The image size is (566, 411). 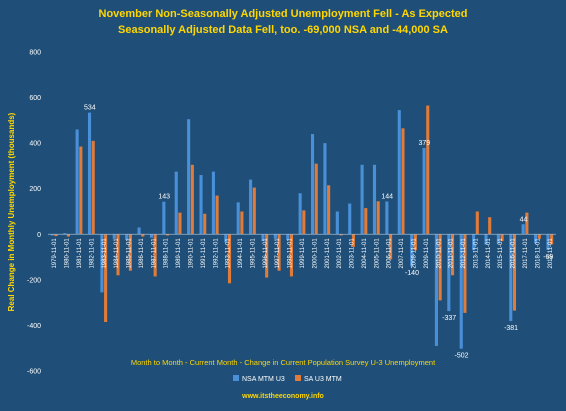 What do you see at coordinates (526, 253) in the screenshot?
I see `x-tick-label: 2017-11-01` at bounding box center [526, 253].